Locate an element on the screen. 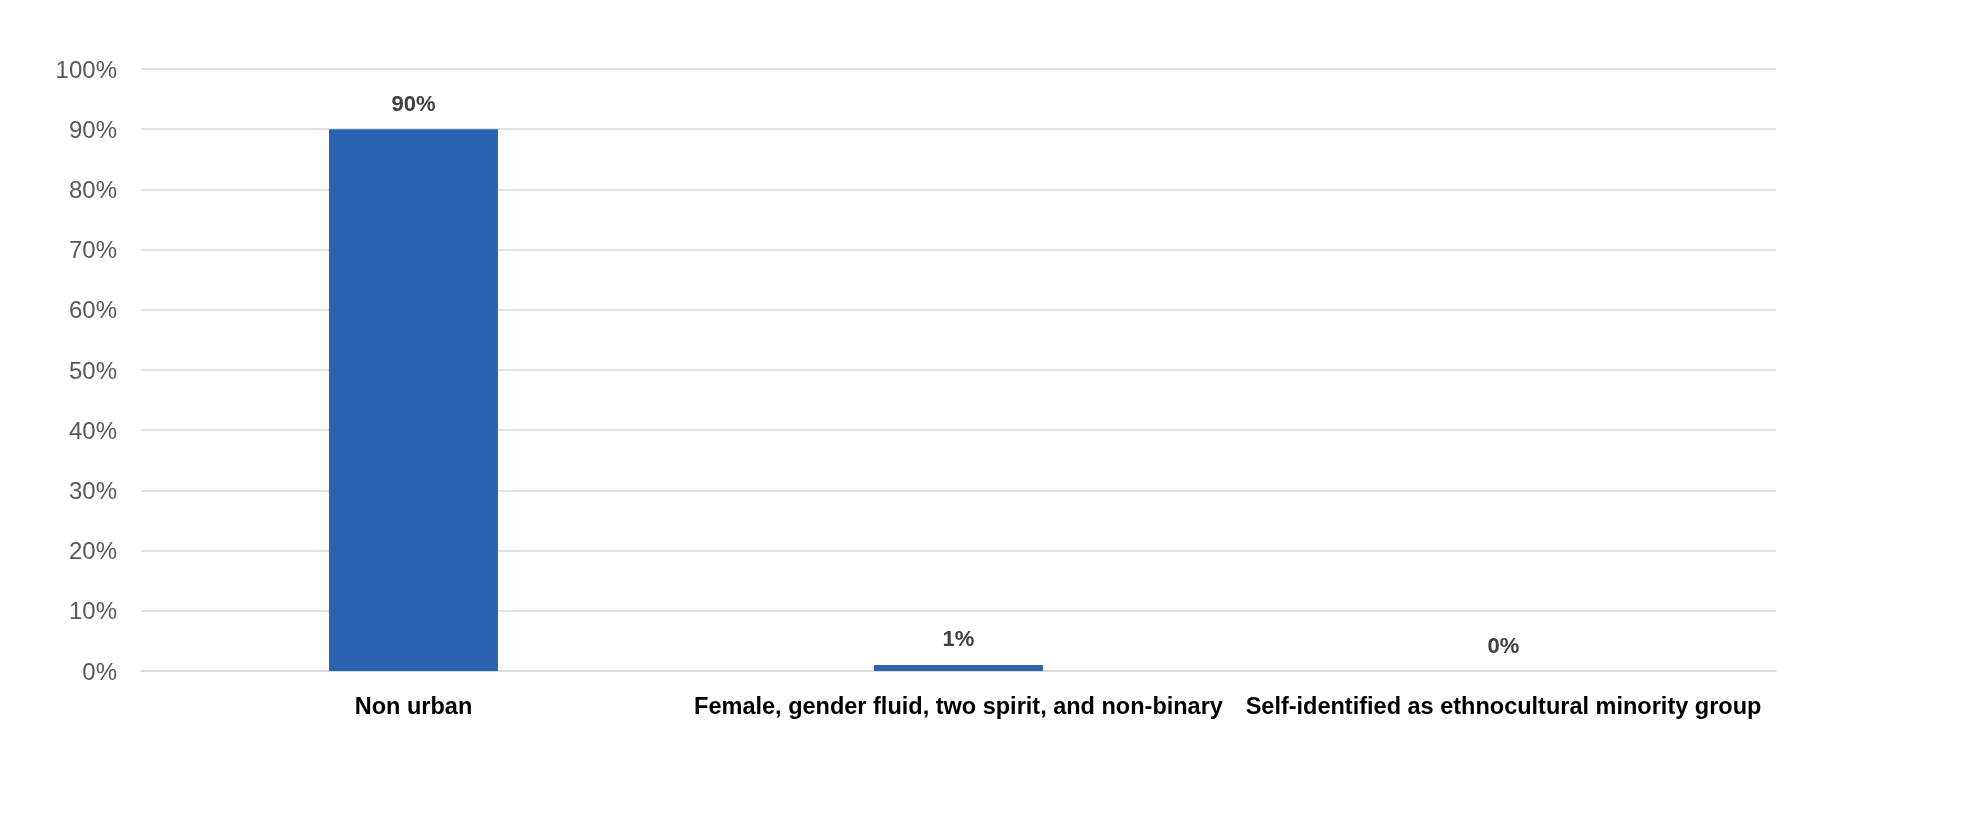 The height and width of the screenshot is (832, 1968). y-tick-label: 10% is located at coordinates (92, 611).